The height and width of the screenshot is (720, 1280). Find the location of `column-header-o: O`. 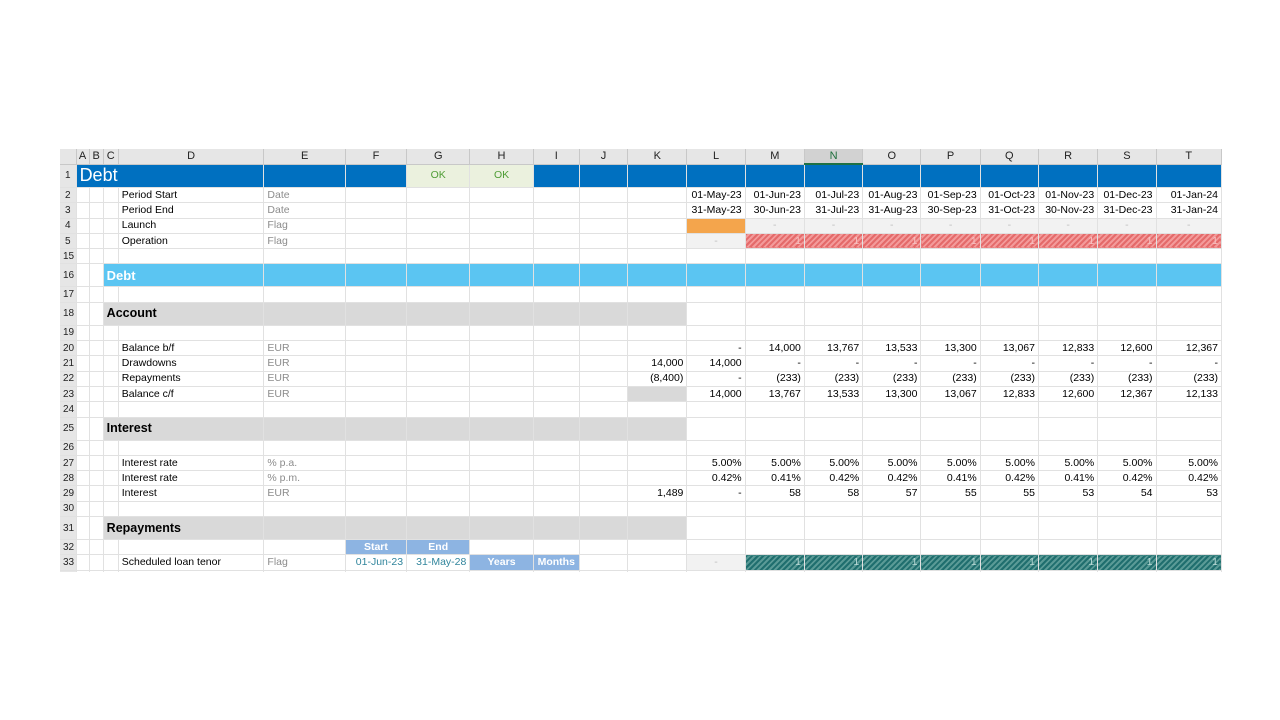

column-header-o: O is located at coordinates (892, 157).